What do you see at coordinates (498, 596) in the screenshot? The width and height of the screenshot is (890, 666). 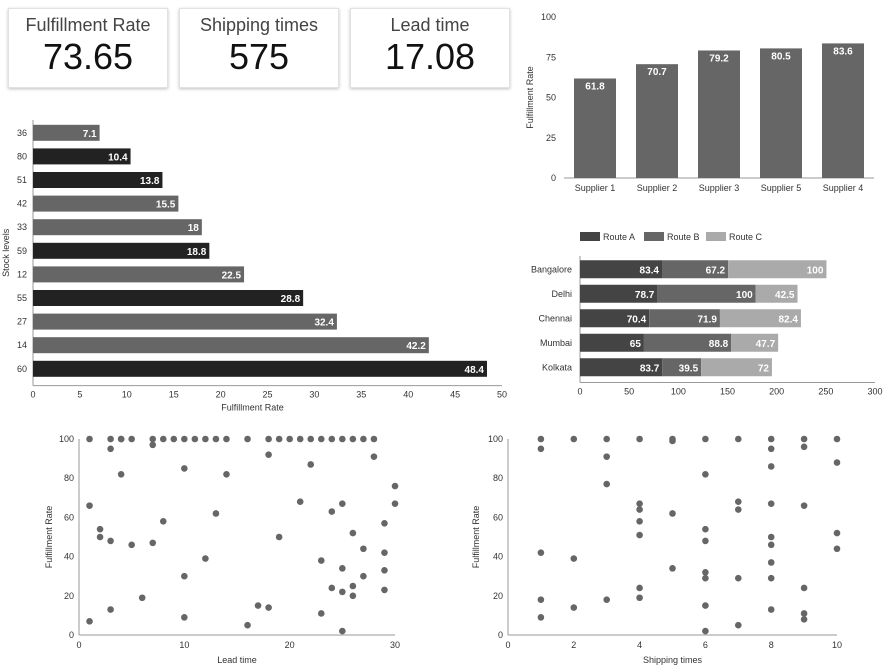 I see `y-tick-label: 20` at bounding box center [498, 596].